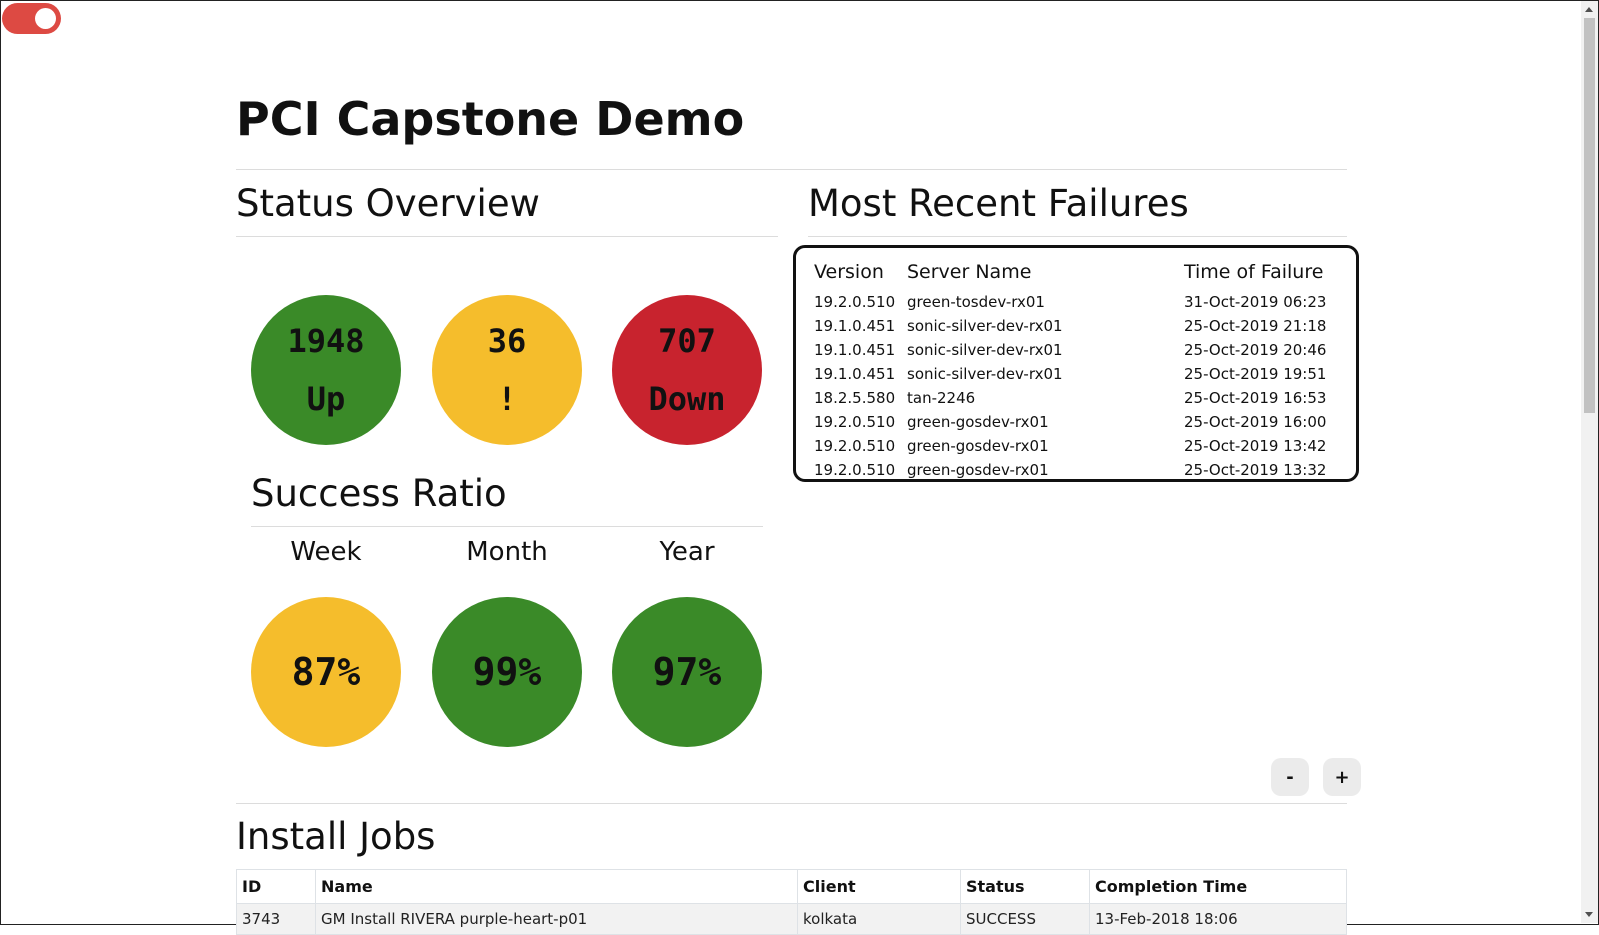 The image size is (1599, 935). I want to click on failures-col-server: Server Name, so click(969, 272).